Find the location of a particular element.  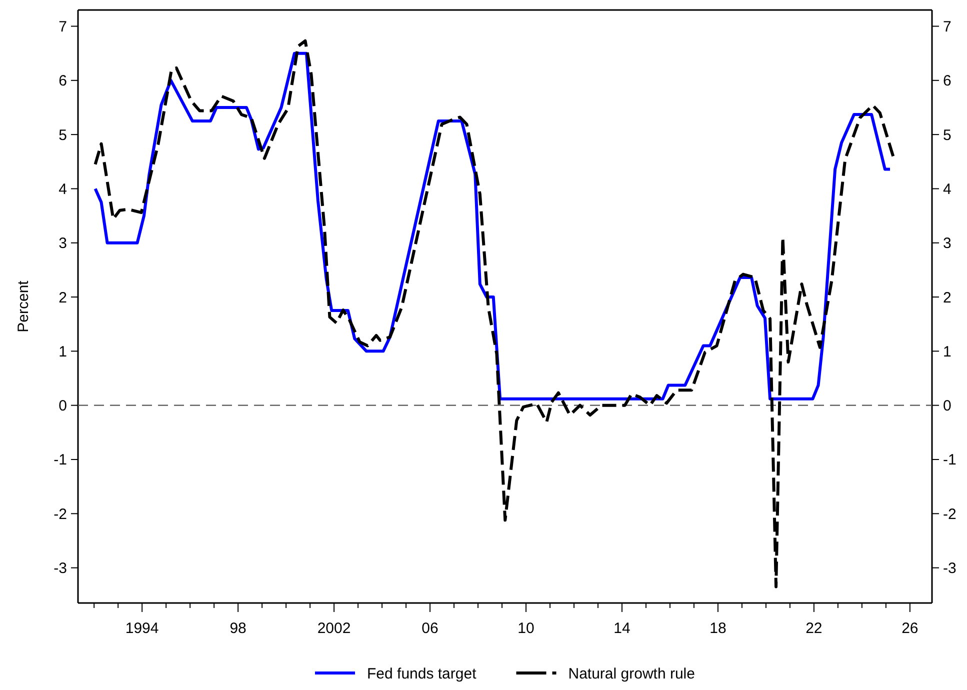

y-tick-label: 0 is located at coordinates (62, 406).